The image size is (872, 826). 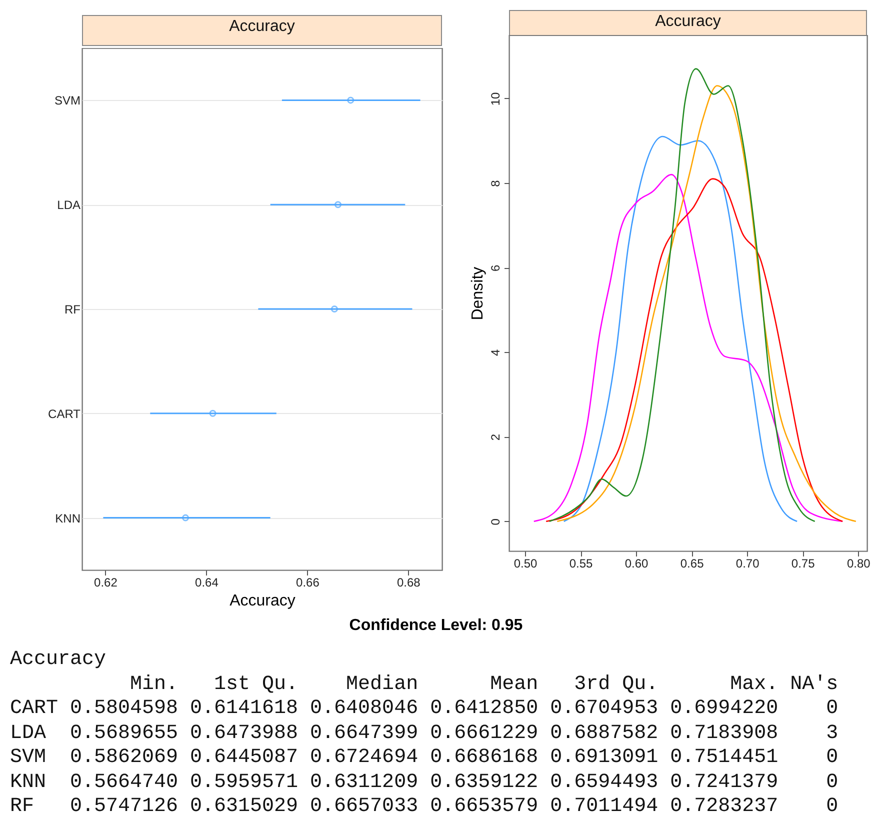 I want to click on y-tick-label: 0, so click(x=495, y=522).